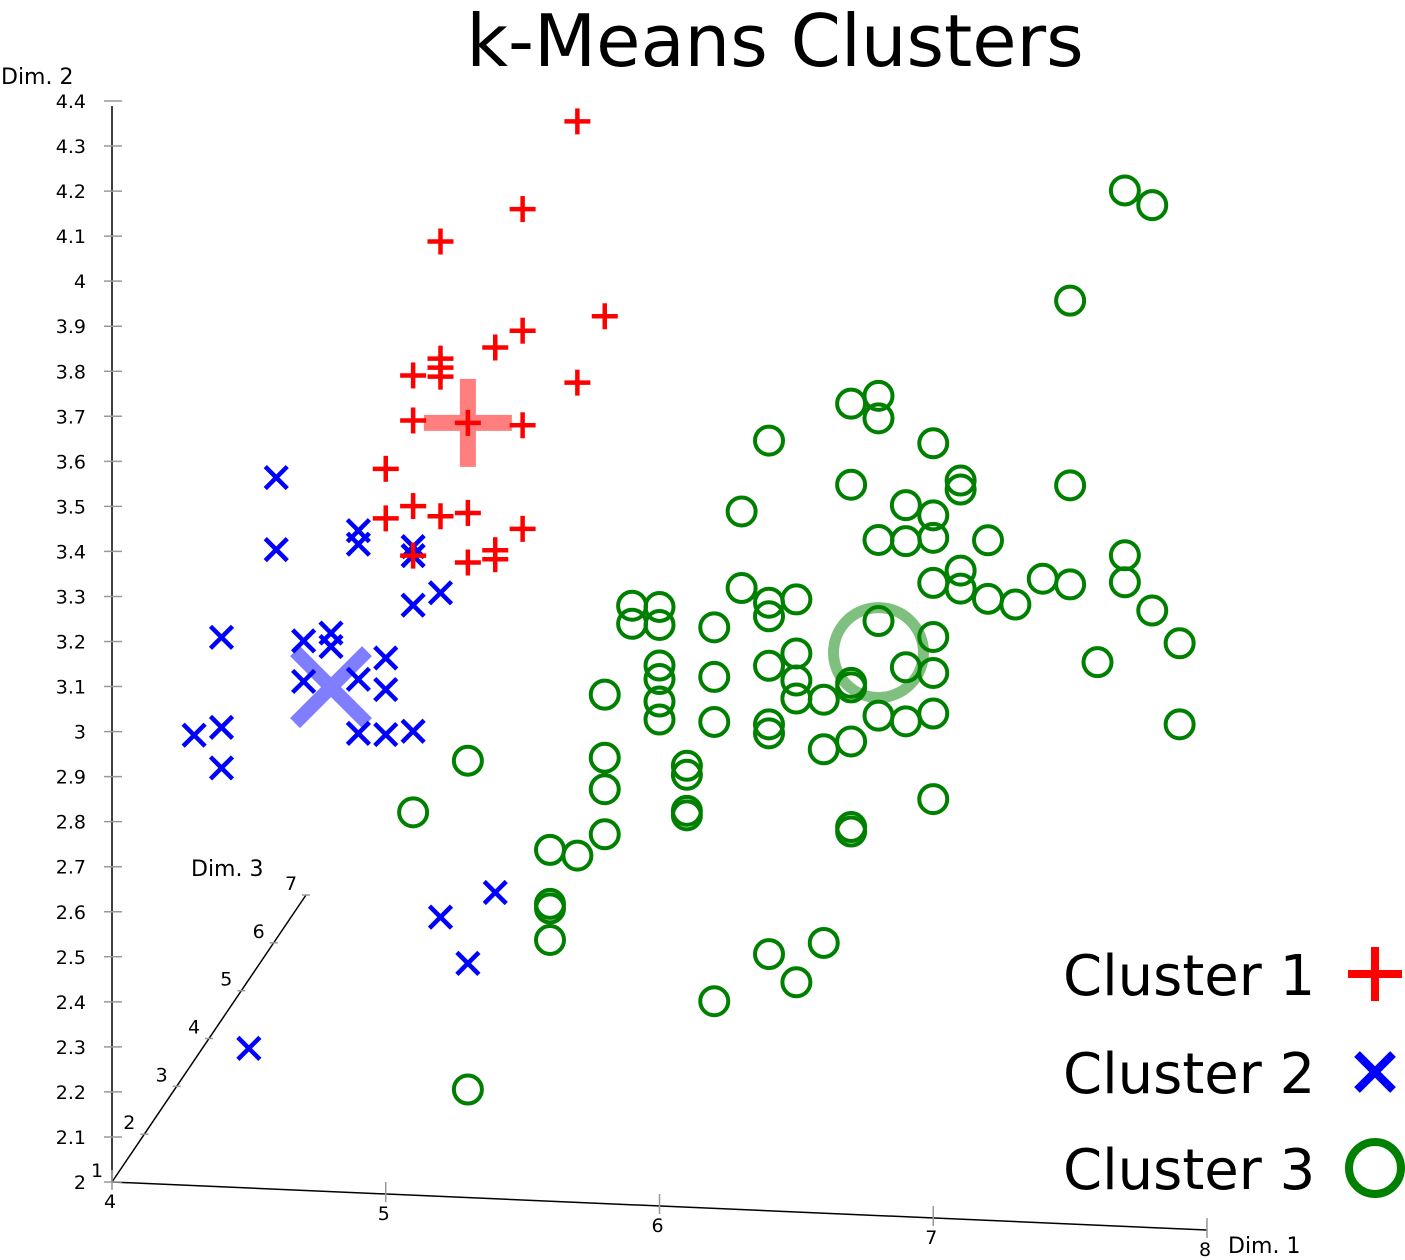 Image resolution: width=1405 pixels, height=1260 pixels. I want to click on y-tick-label: 2.4, so click(71, 1003).